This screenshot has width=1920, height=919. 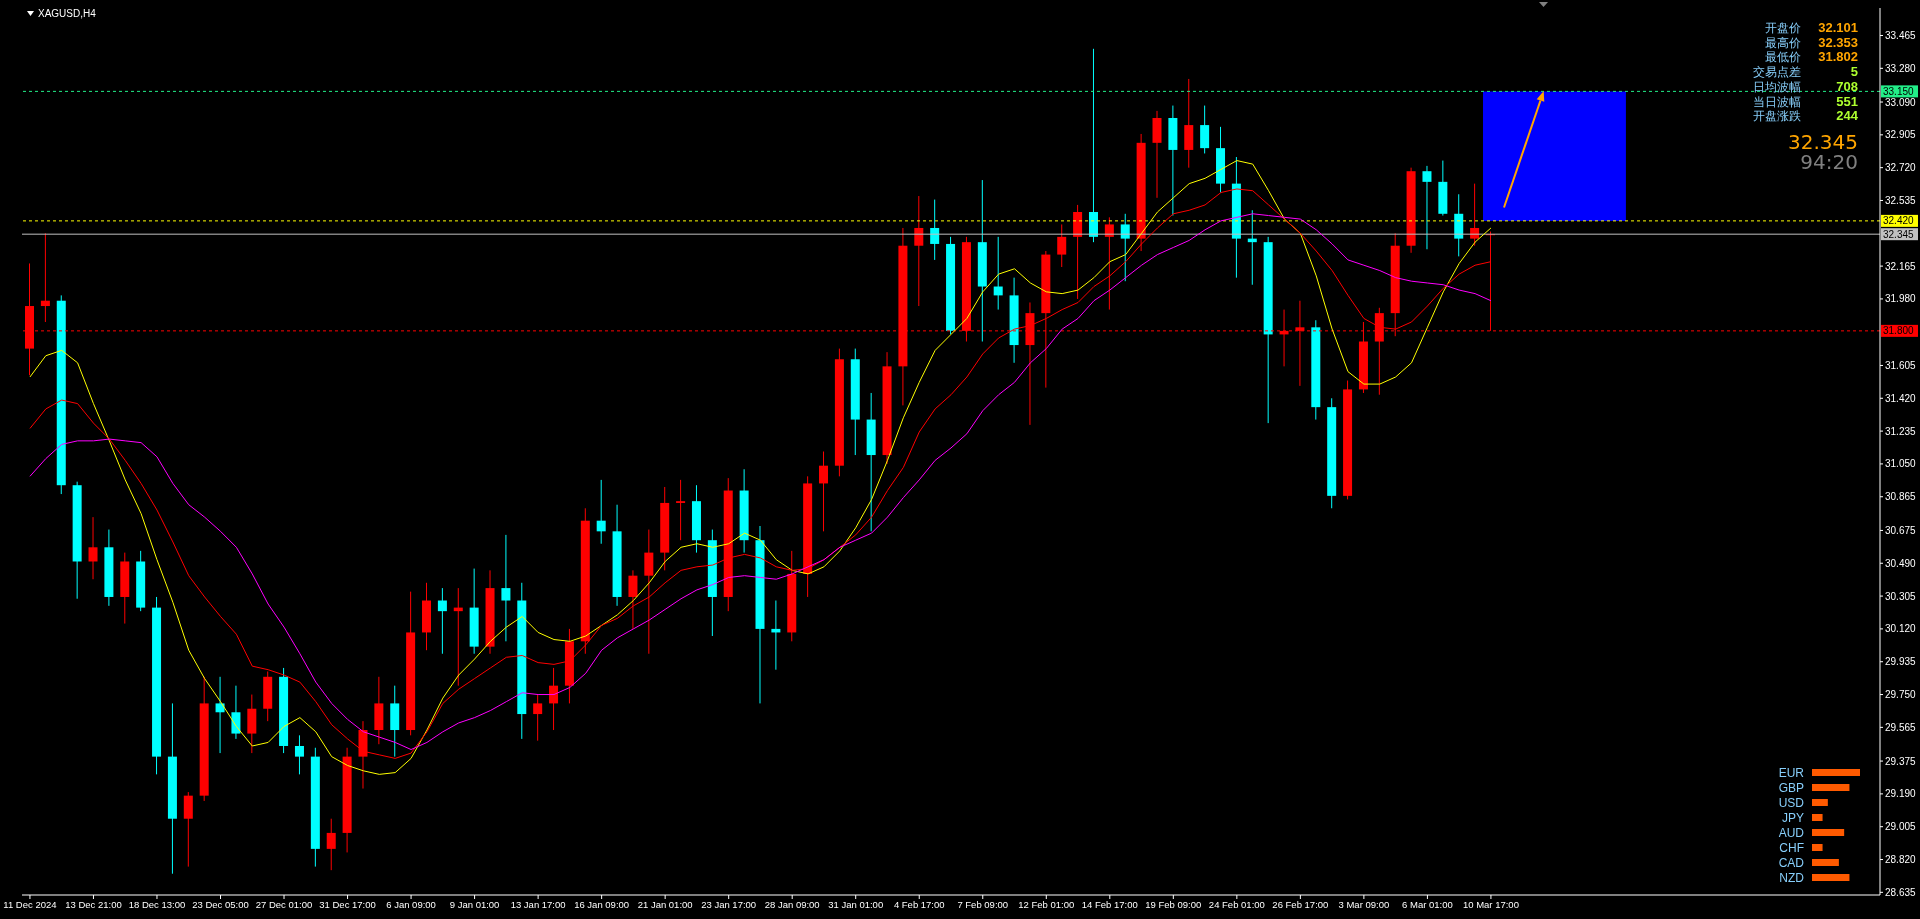 I want to click on x-tick-label: 23 Jan 17:00, so click(x=729, y=904).